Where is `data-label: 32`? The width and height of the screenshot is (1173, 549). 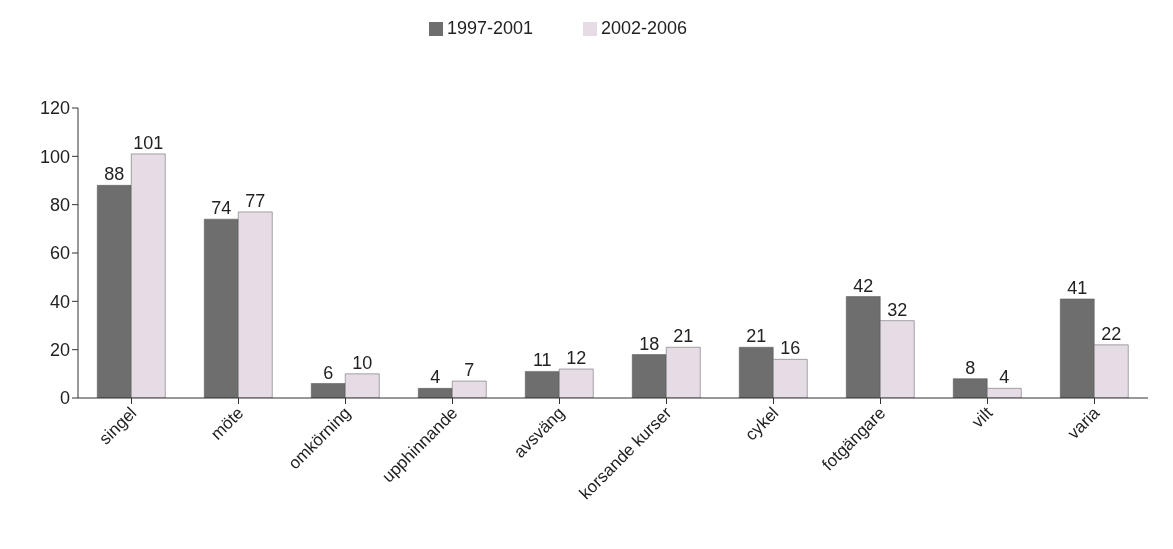 data-label: 32 is located at coordinates (897, 309).